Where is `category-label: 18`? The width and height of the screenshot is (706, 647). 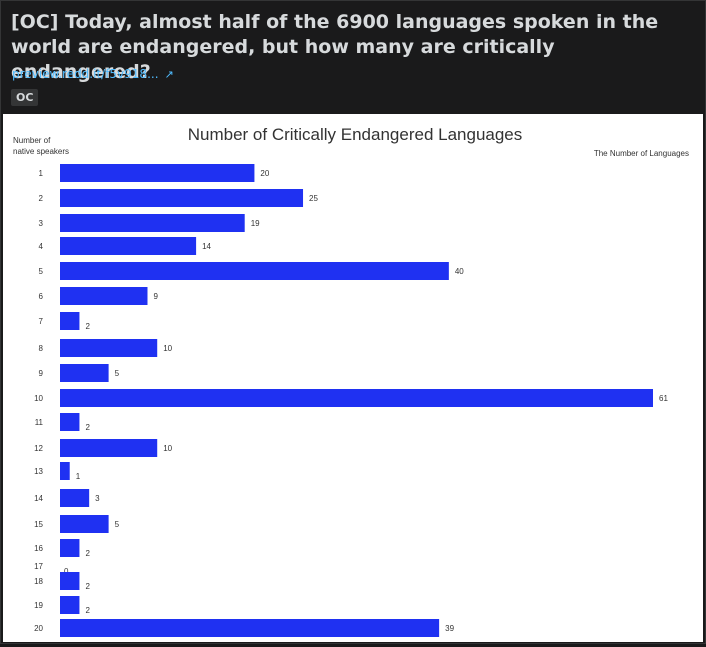 category-label: 18 is located at coordinates (38, 581).